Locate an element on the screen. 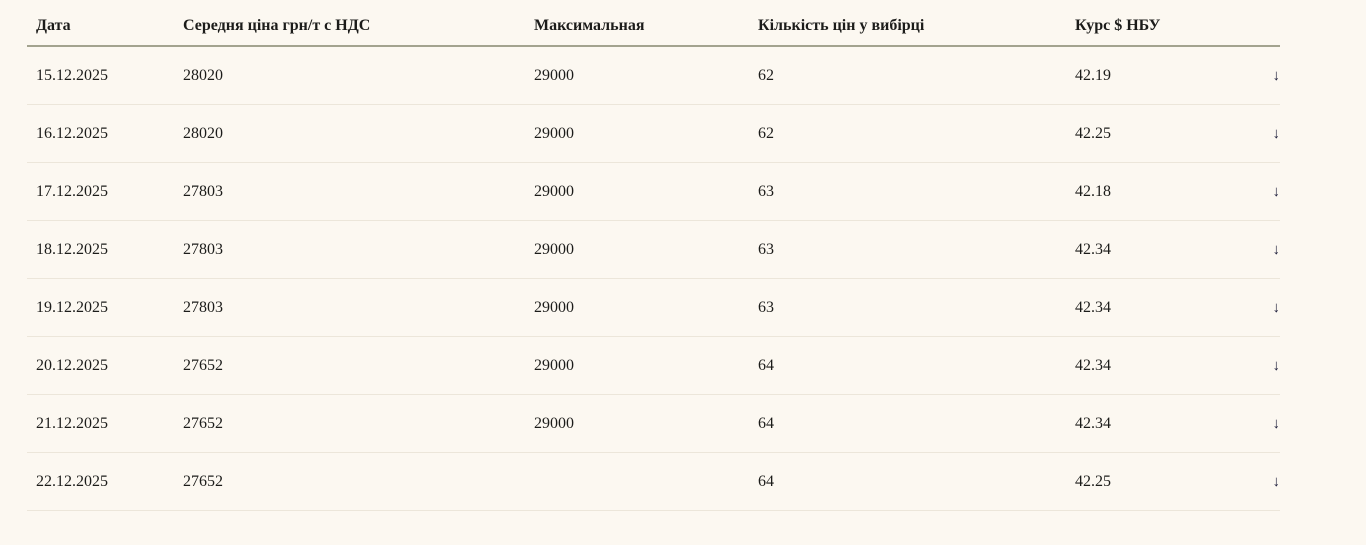 The height and width of the screenshot is (545, 1366). table-row: 22.12.2025 27652 64 42.25 ↓ is located at coordinates (654, 481).